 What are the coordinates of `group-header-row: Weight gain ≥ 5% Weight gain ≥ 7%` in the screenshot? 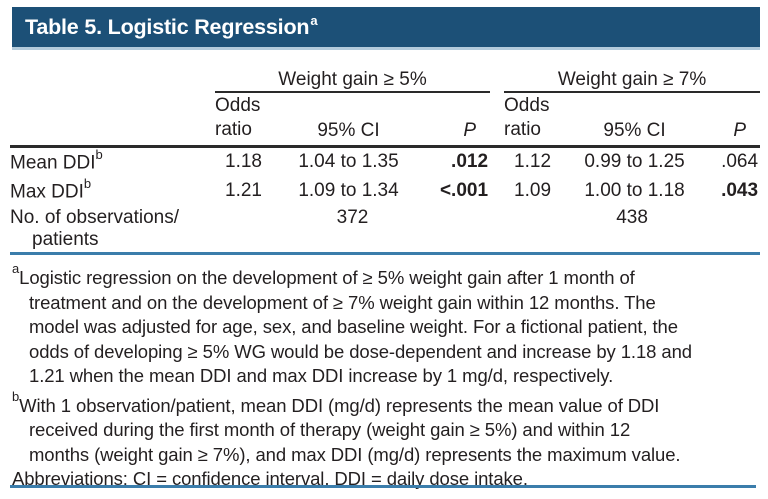 It's located at (385, 75).